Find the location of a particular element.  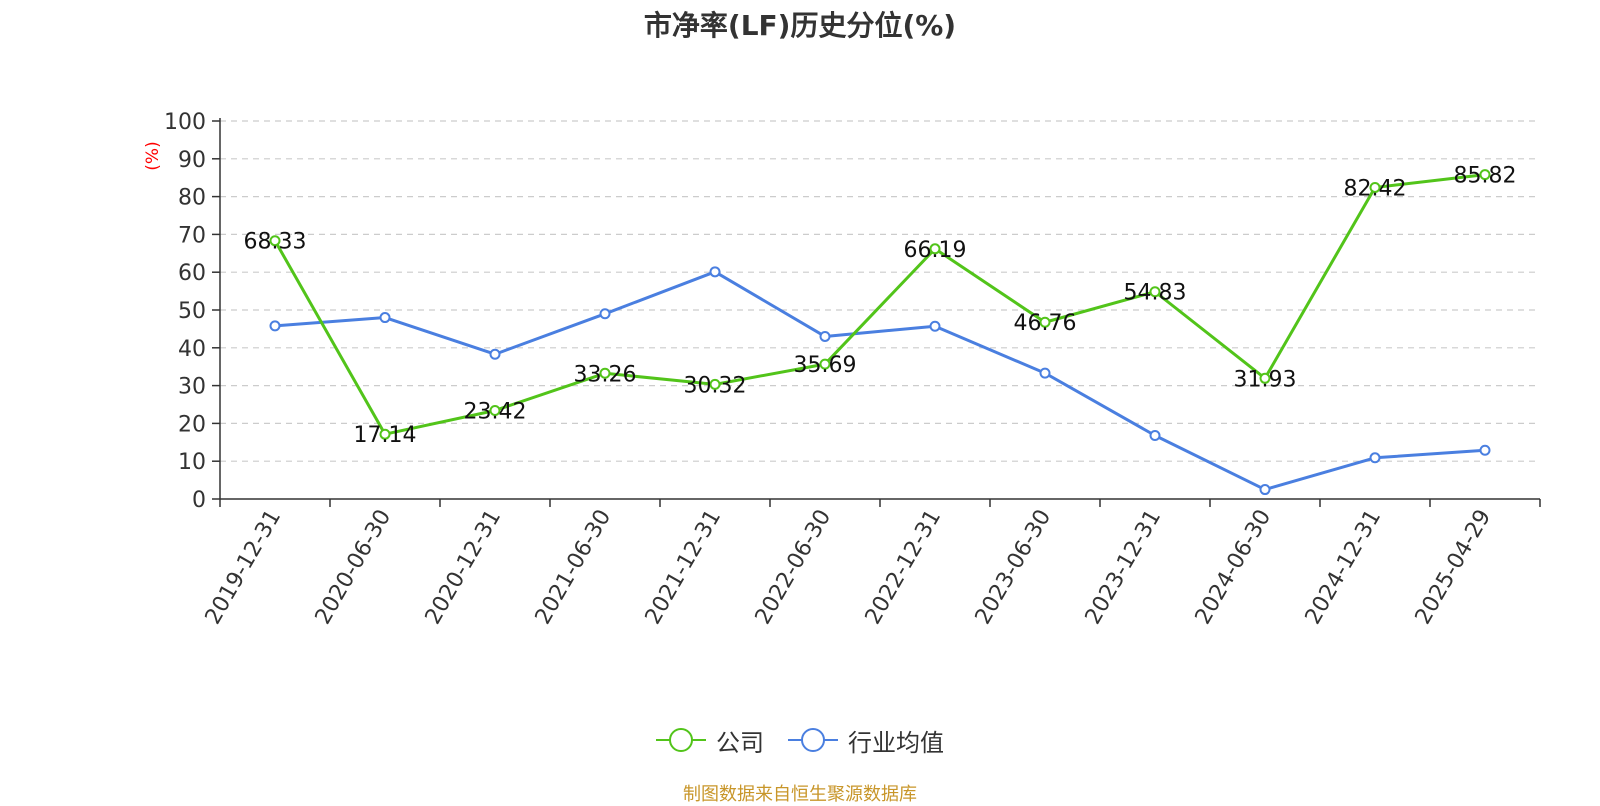

x-tick-label: 2024-06-30 is located at coordinates (1234, 567).